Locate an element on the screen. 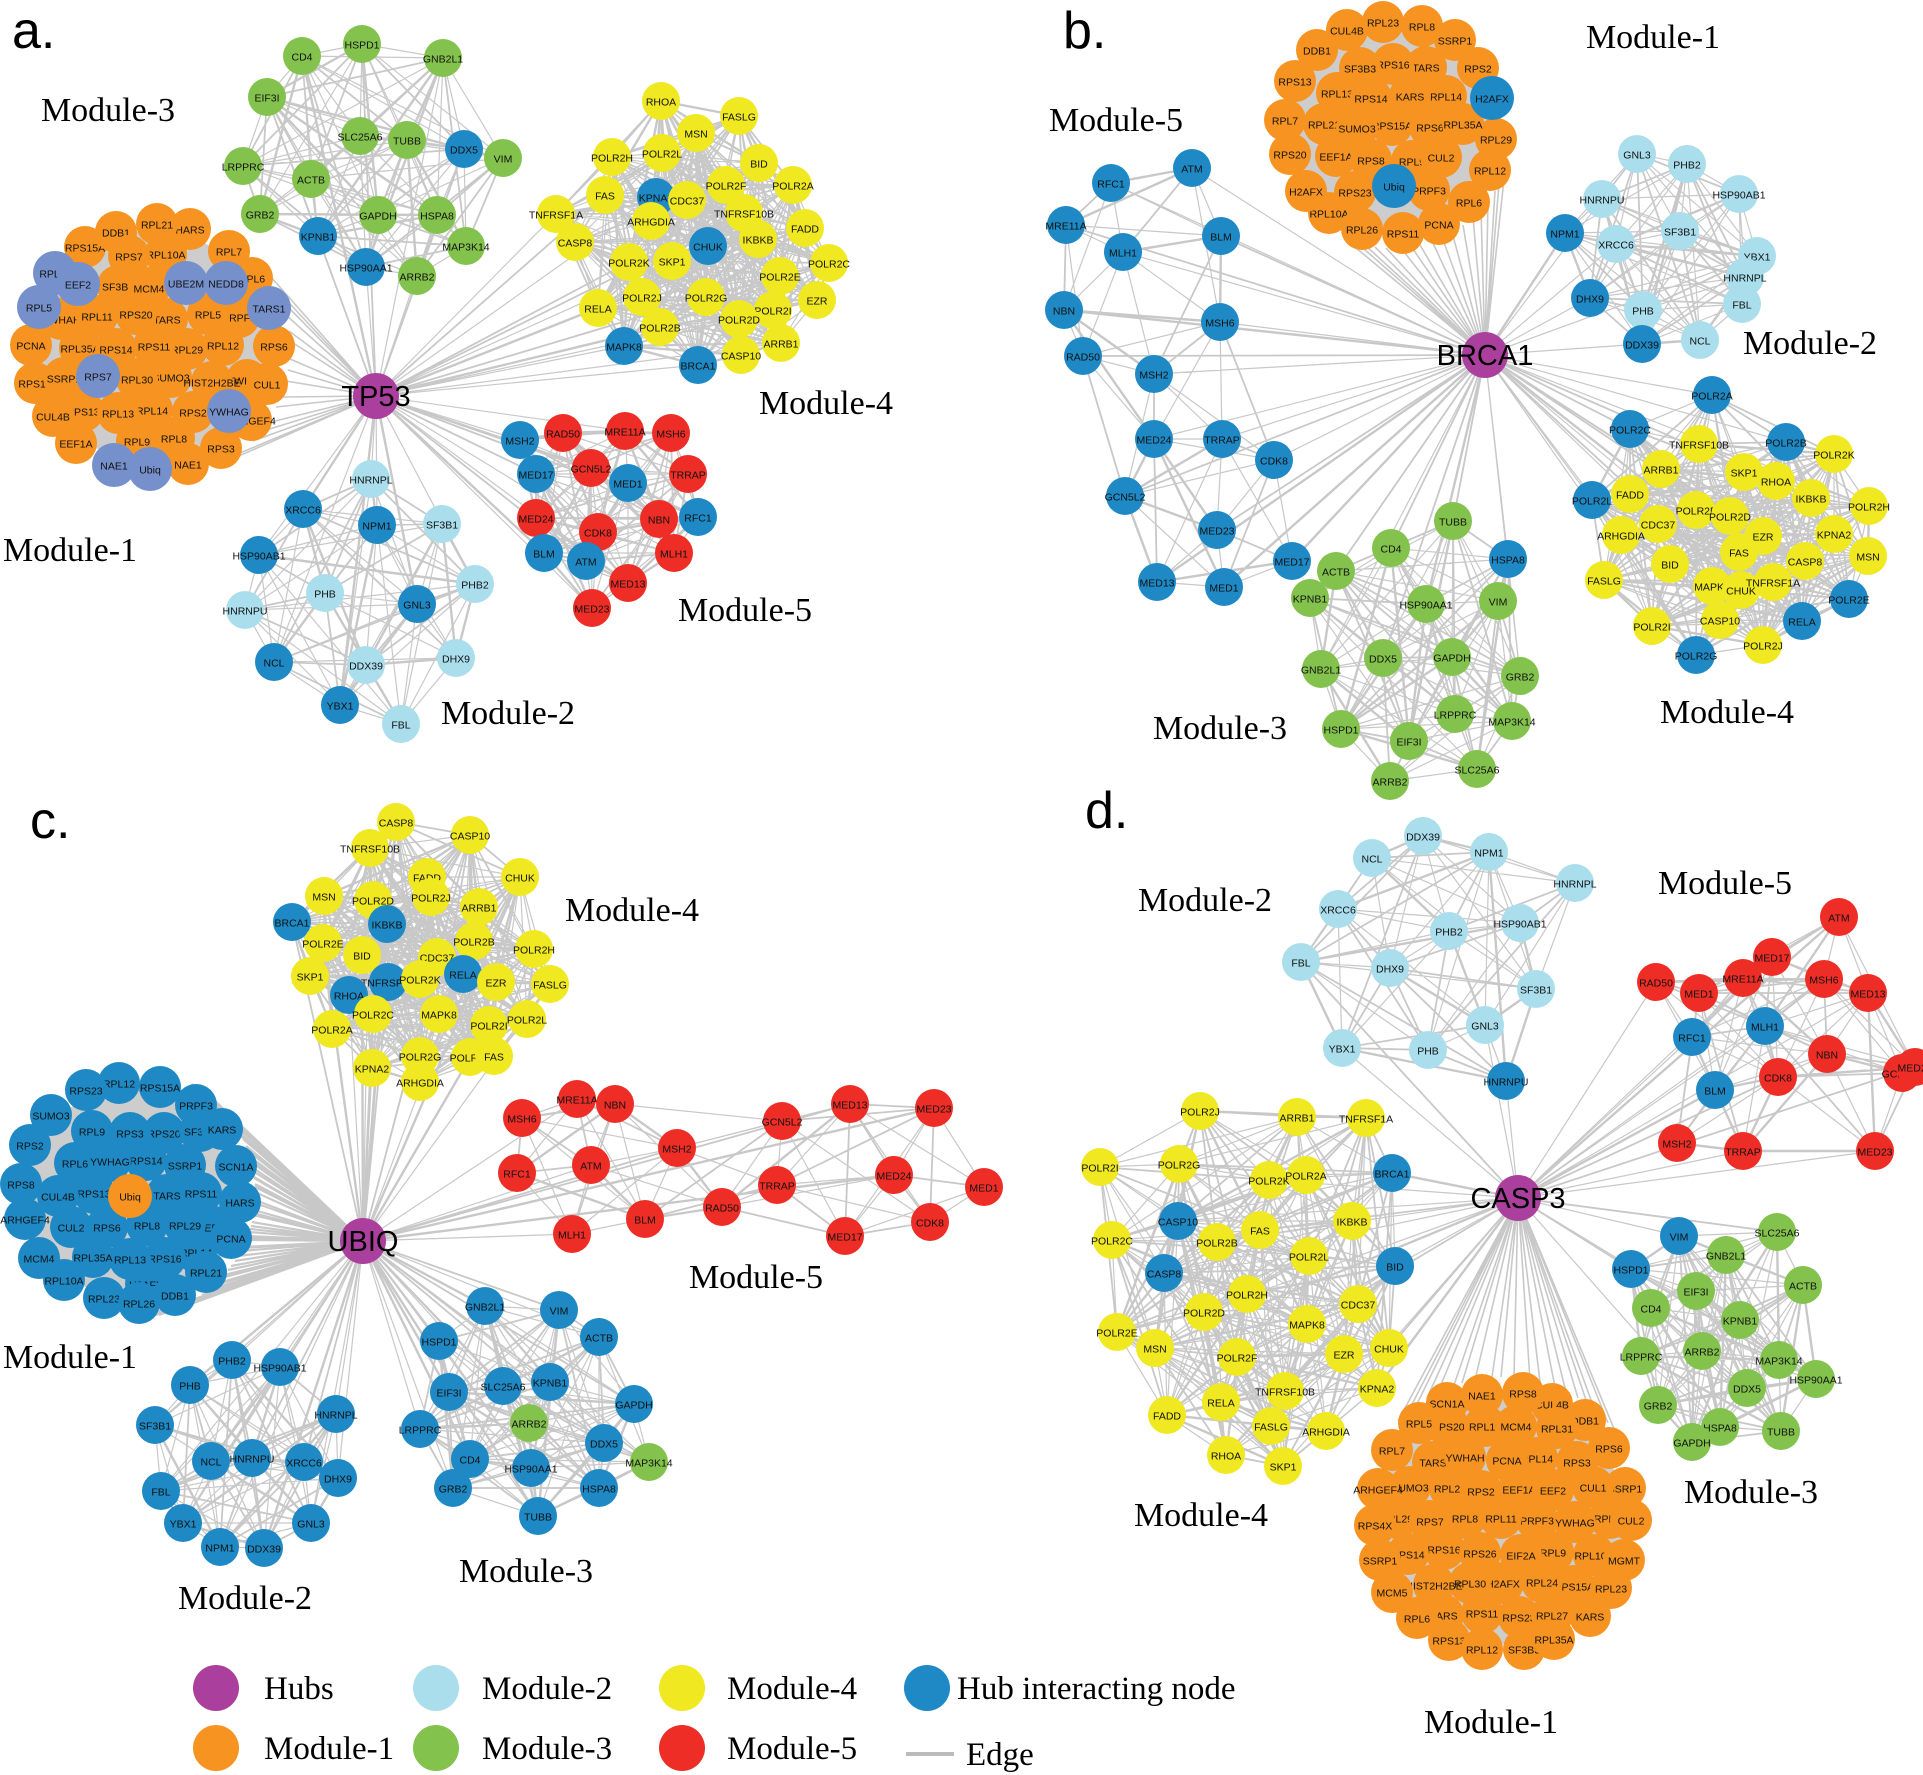 The width and height of the screenshot is (1923, 1775). svg-text: SKP1 is located at coordinates (310, 978).